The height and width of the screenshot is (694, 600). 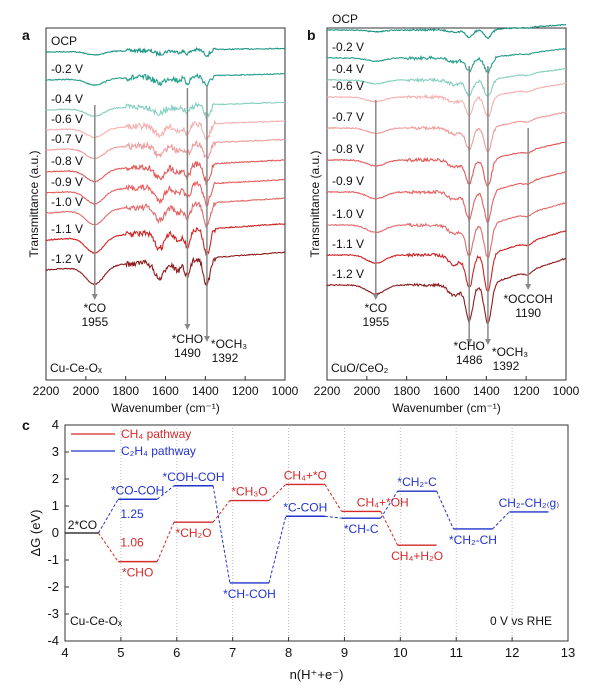 I want to click on peak-wavenumber-label: 1392, so click(x=225, y=358).